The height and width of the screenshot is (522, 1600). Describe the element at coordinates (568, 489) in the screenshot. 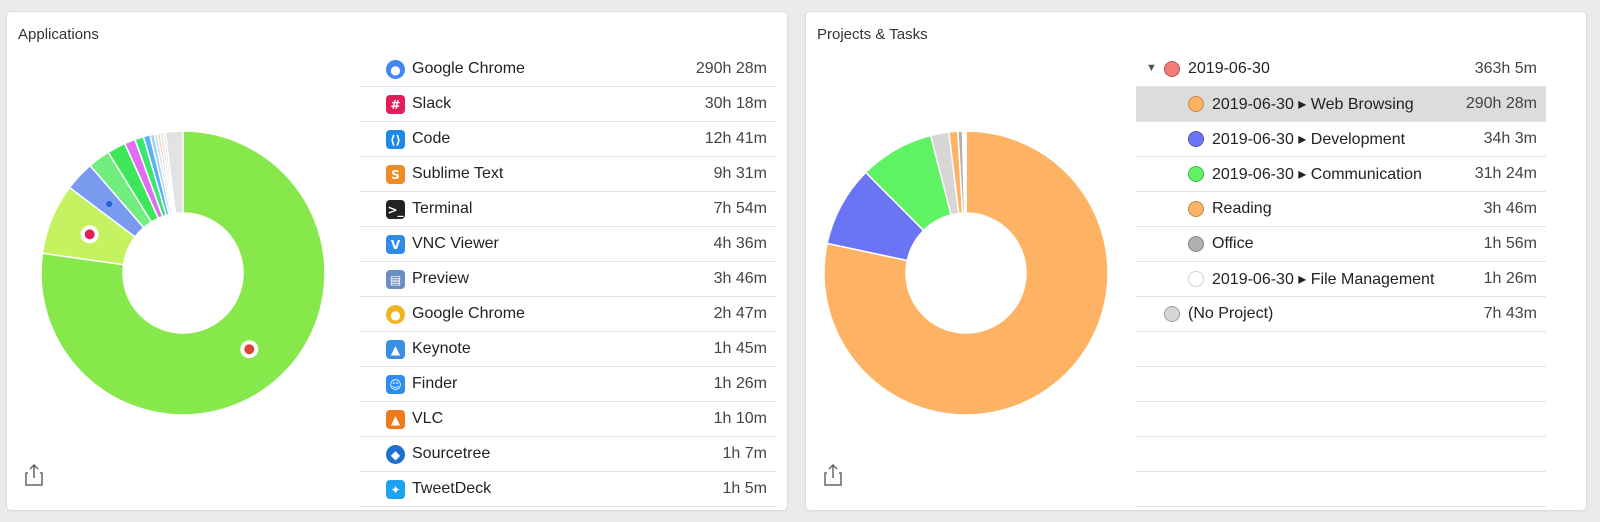

I see `application-row: ✦ TweetDeck 1h 5m` at that location.